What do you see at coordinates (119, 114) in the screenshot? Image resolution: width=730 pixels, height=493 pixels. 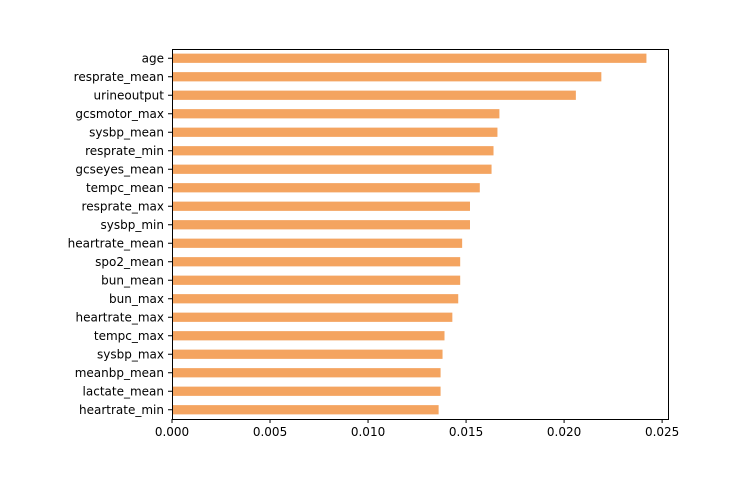 I see `y-tick-label: gcsmotor_max` at bounding box center [119, 114].